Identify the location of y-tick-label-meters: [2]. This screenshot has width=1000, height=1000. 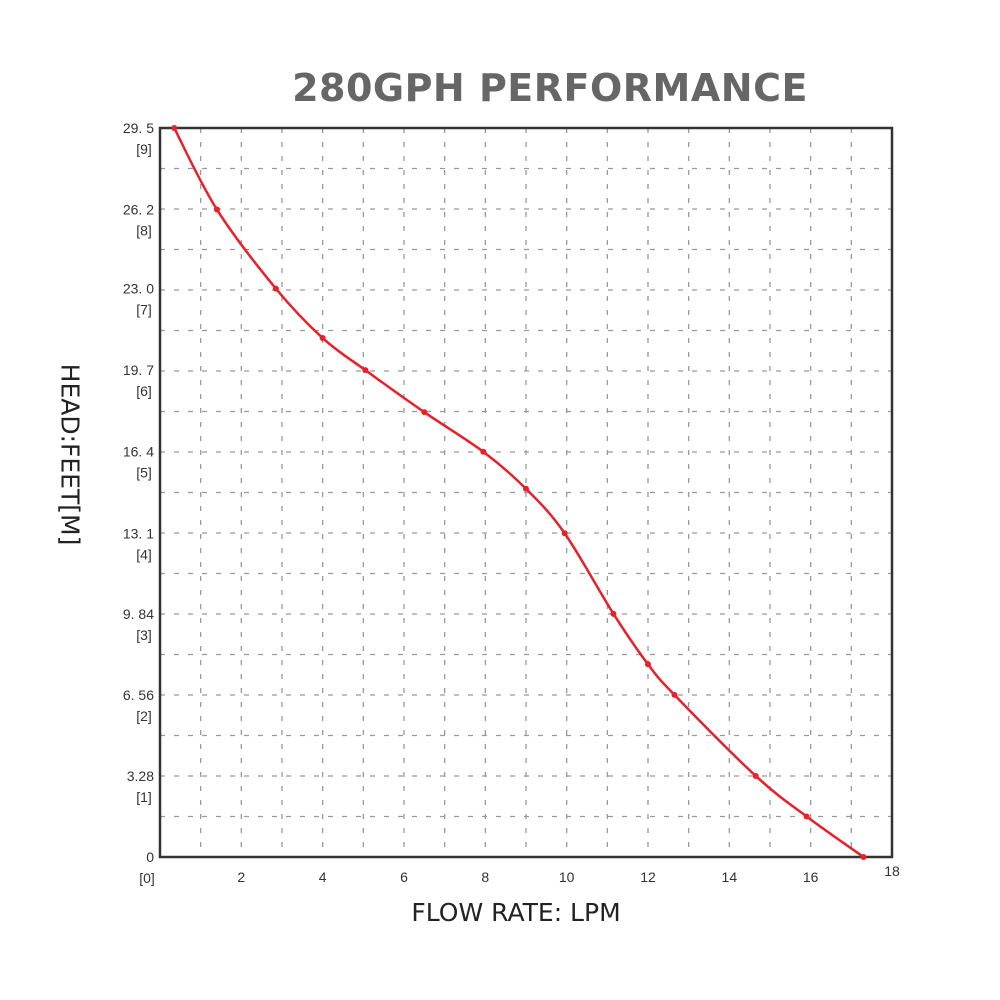
(144, 716).